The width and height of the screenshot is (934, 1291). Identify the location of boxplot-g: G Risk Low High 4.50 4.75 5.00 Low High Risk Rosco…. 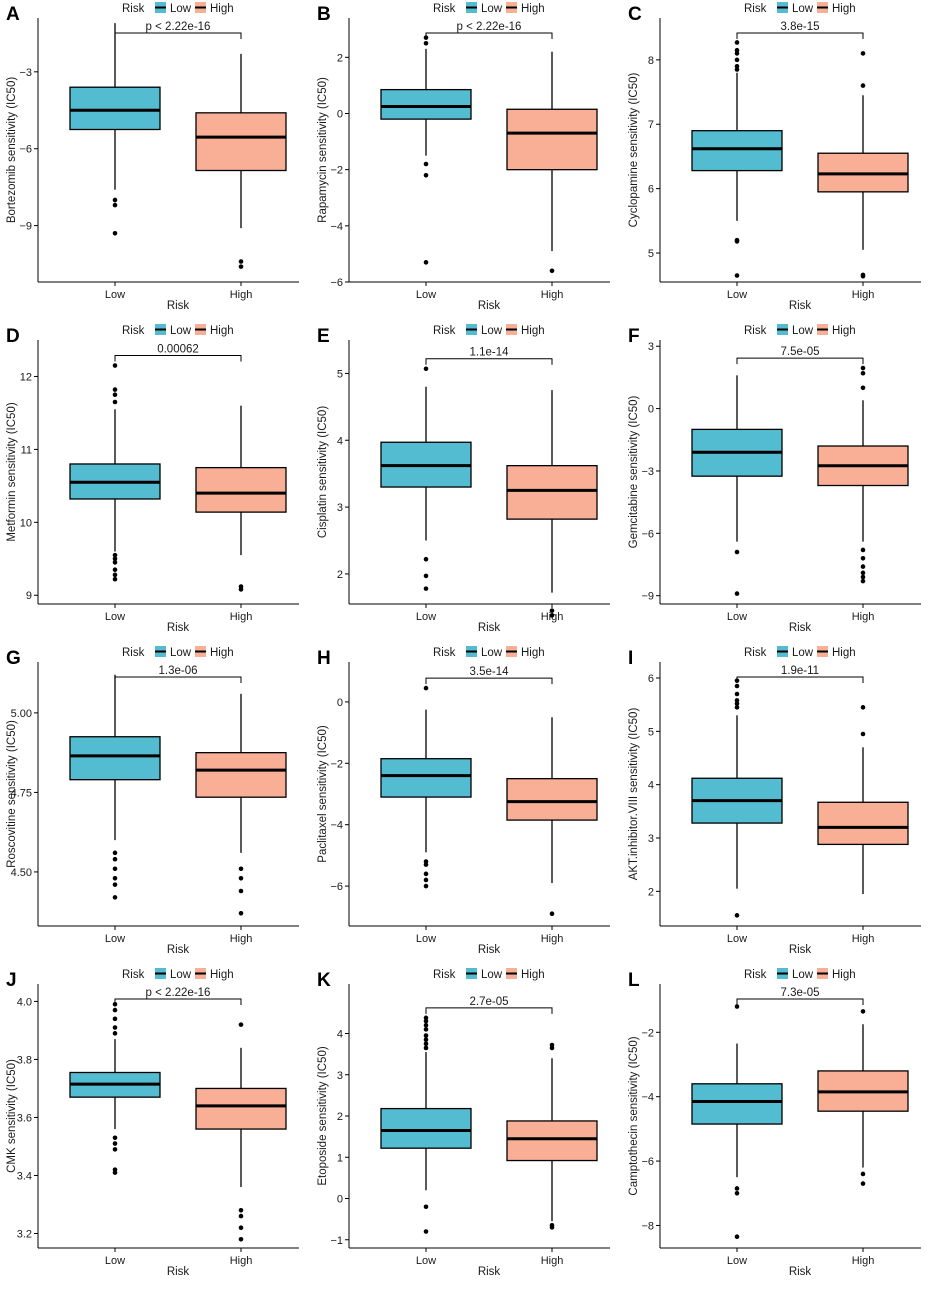
(152, 801).